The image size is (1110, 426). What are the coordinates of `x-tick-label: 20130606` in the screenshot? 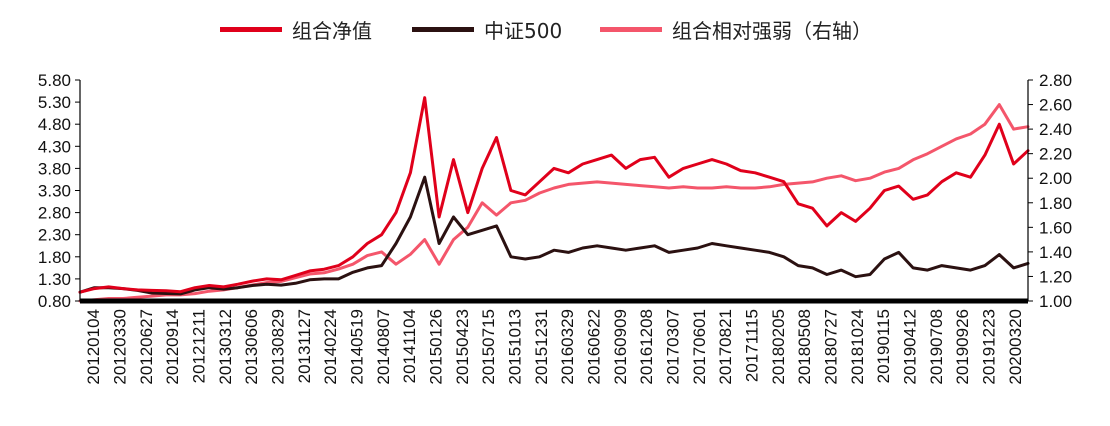 It's located at (251, 347).